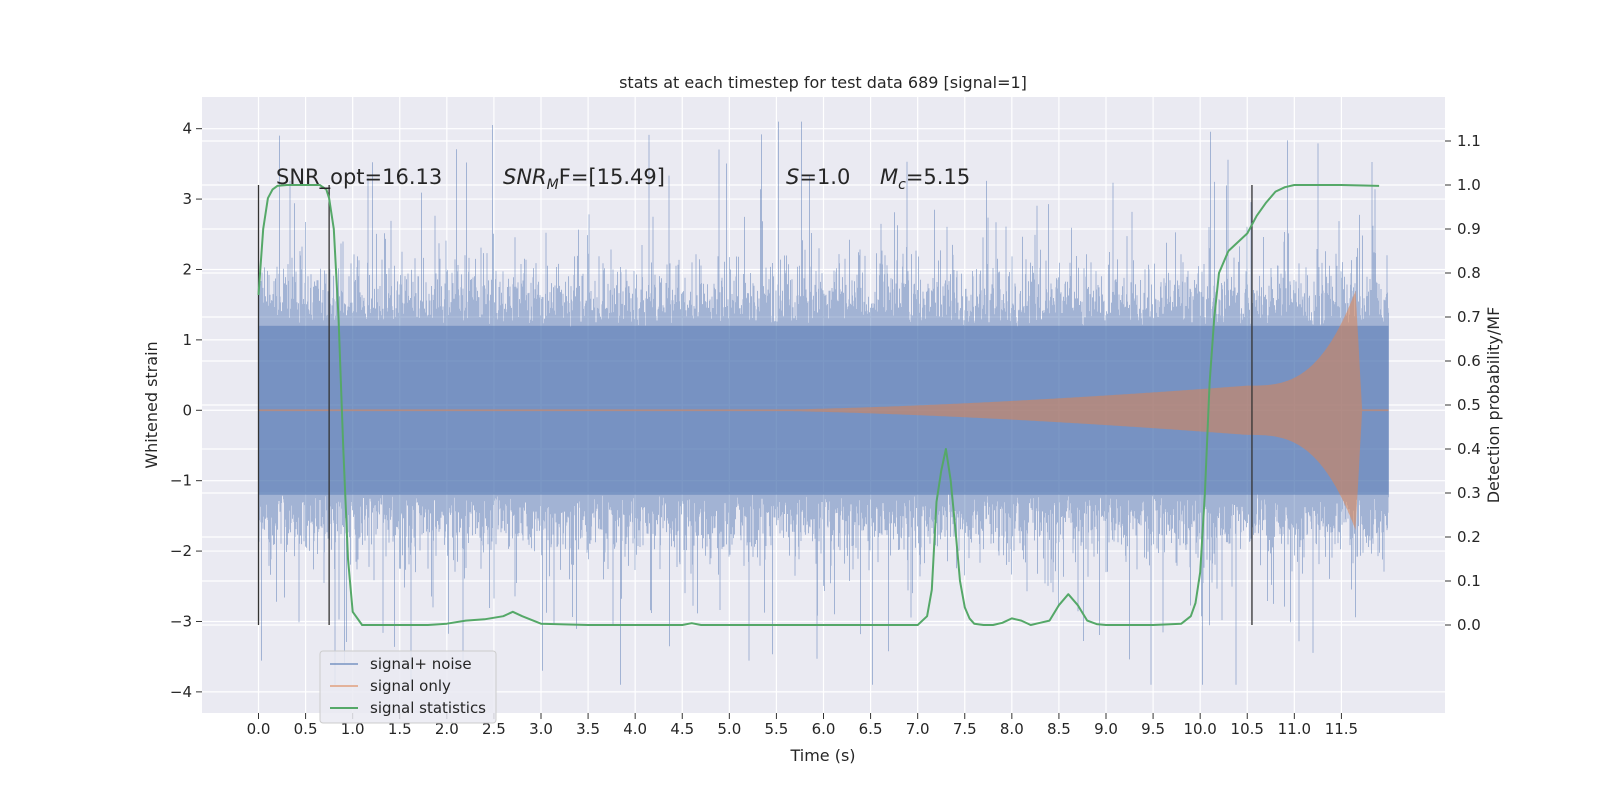 The width and height of the screenshot is (1600, 800). I want to click on x-tick-label: 0.5, so click(306, 729).